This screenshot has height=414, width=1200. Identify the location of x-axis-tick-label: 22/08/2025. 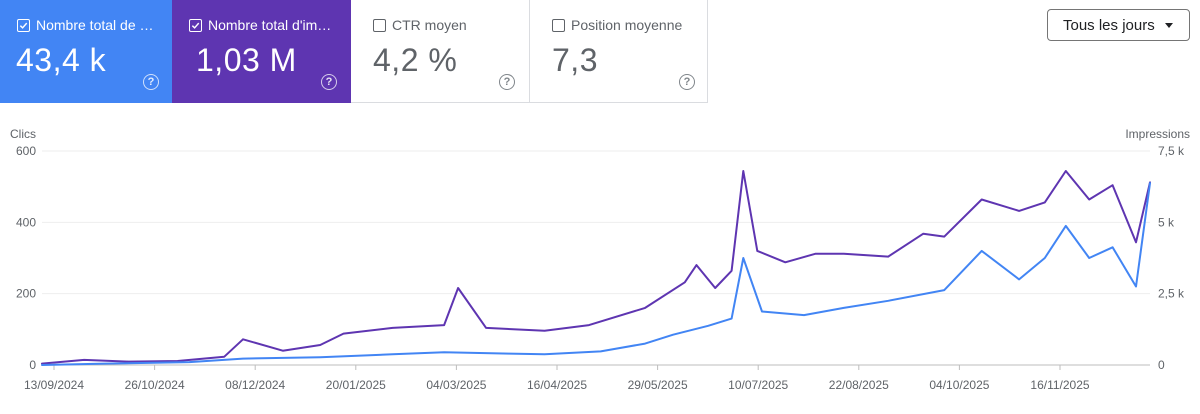
(859, 385).